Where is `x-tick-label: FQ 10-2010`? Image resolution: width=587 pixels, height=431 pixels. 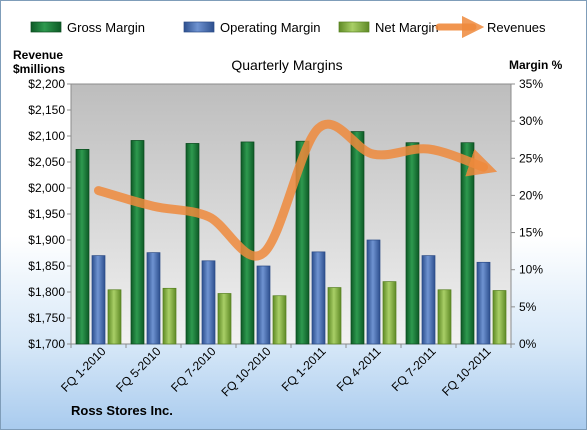
x-tick-label: FQ 10-2010 is located at coordinates (245, 371).